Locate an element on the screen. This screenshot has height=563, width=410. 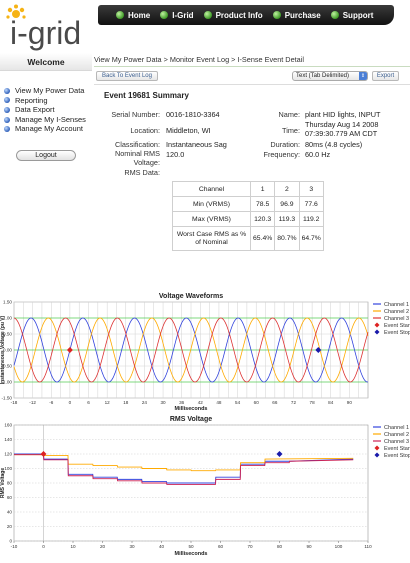
frequency-label: Frequency: is located at coordinates (281, 154).